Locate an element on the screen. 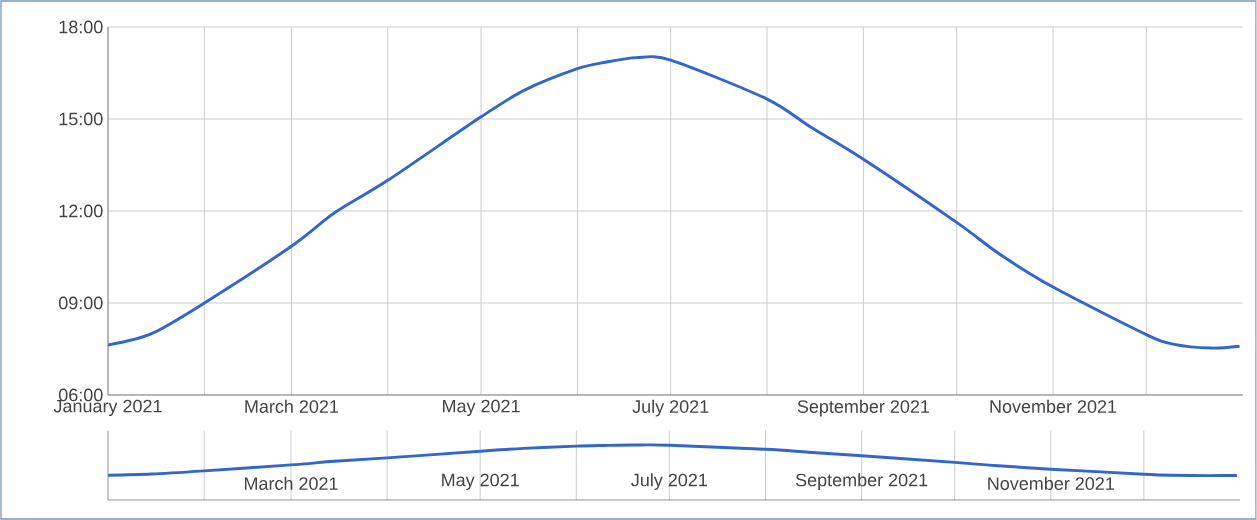  y-tick-label: 06:00 is located at coordinates (80, 395).